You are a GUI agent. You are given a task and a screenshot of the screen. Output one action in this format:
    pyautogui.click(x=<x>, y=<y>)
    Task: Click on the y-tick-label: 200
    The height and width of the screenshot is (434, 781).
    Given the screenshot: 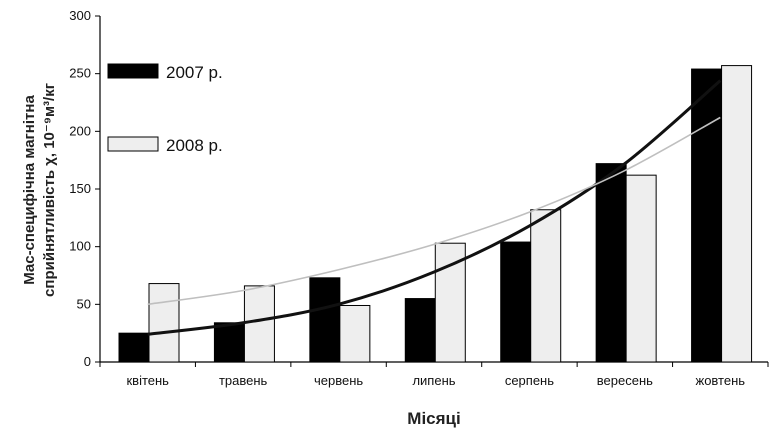 What is the action you would take?
    pyautogui.click(x=80, y=130)
    